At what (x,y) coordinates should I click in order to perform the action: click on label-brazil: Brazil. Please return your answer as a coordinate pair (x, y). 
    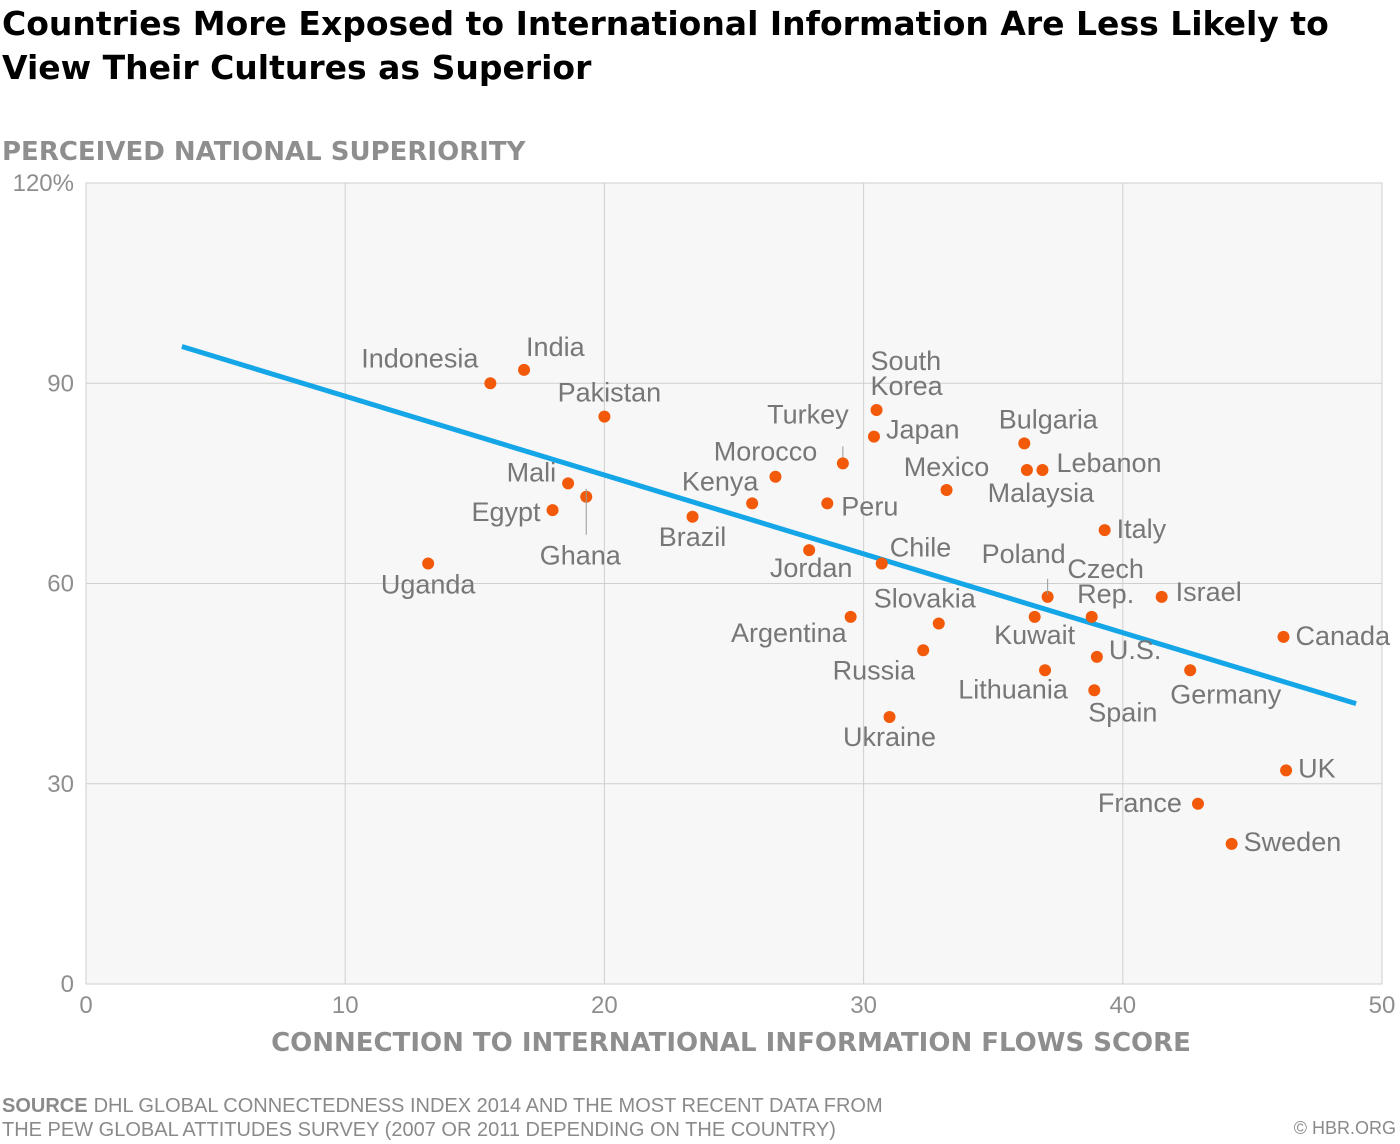
    Looking at the image, I should click on (693, 537).